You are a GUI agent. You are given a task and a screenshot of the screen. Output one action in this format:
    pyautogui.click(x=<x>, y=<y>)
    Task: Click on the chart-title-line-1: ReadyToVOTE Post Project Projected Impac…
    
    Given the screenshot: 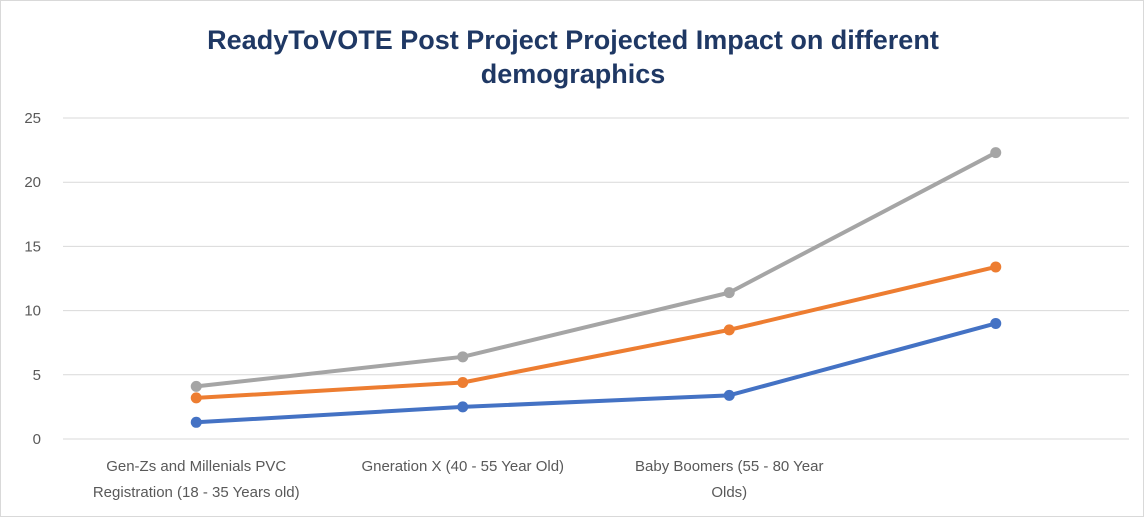 What is the action you would take?
    pyautogui.click(x=573, y=40)
    